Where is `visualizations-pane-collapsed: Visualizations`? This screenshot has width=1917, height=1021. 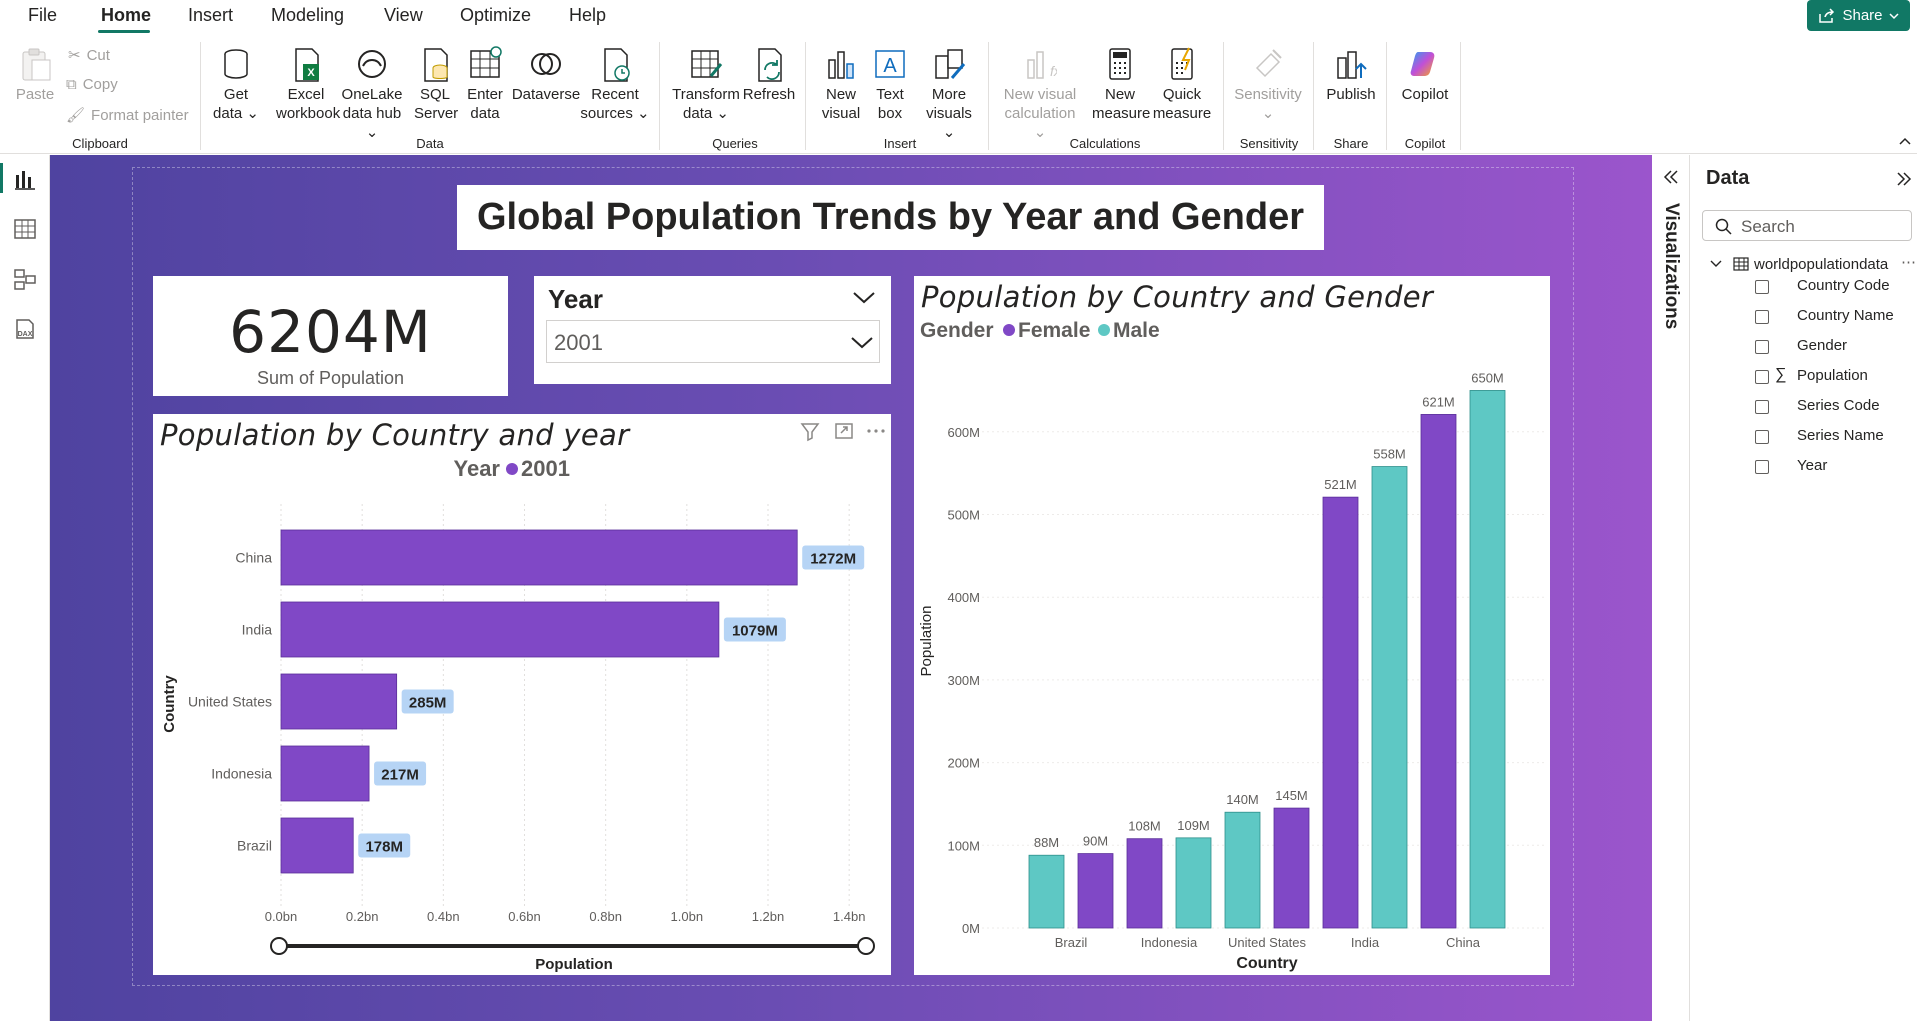
visualizations-pane-collapsed: Visualizations is located at coordinates (1671, 588).